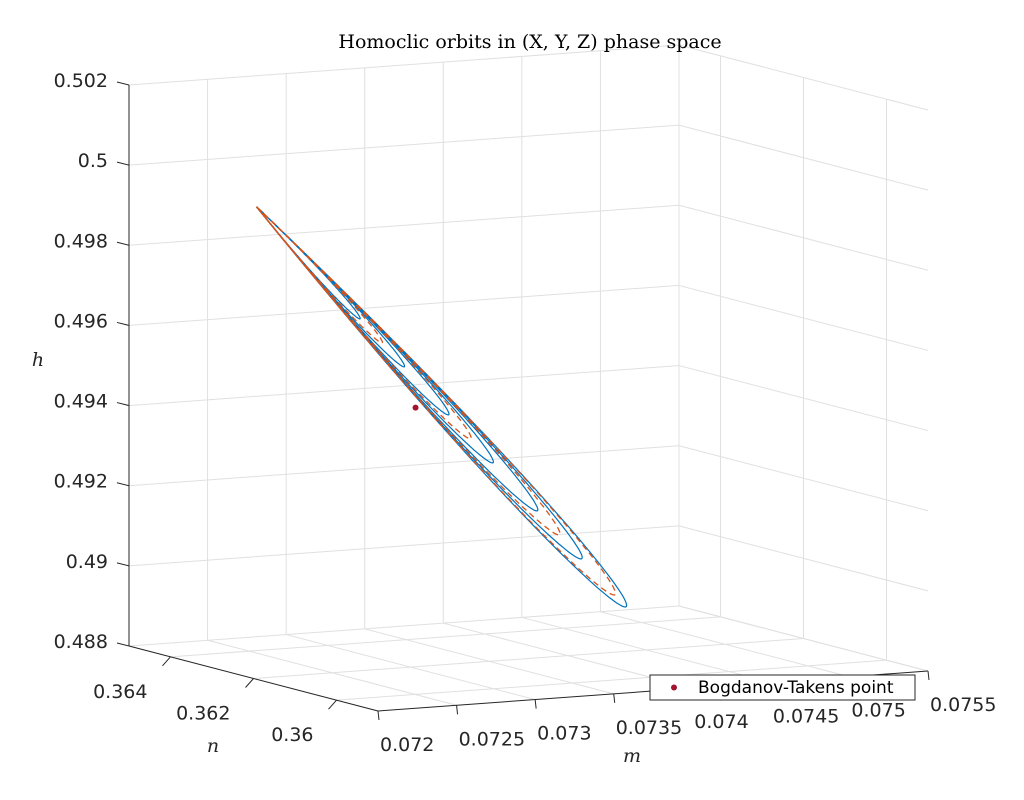 The height and width of the screenshot is (800, 1024). I want to click on x-axis-label: m, so click(632, 756).